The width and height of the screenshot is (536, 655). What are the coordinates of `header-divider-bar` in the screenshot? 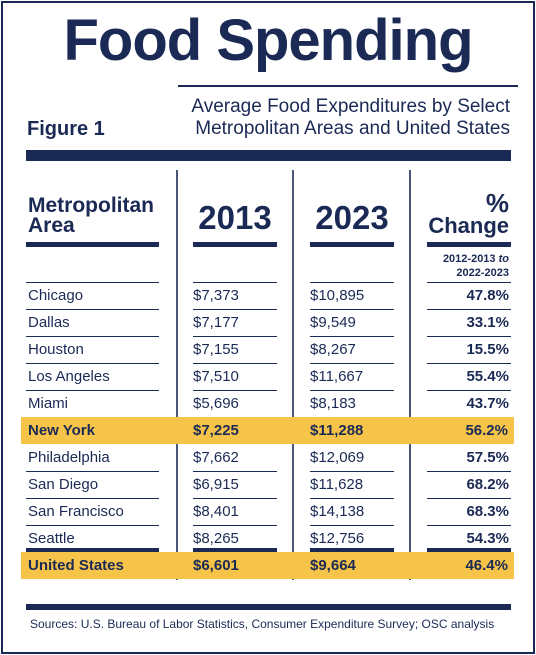 It's located at (268, 155).